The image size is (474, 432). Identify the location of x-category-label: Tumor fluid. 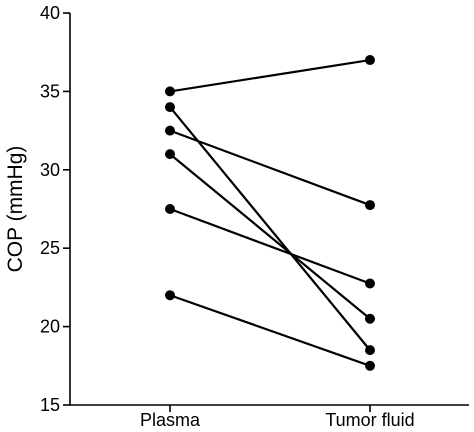
(369, 420).